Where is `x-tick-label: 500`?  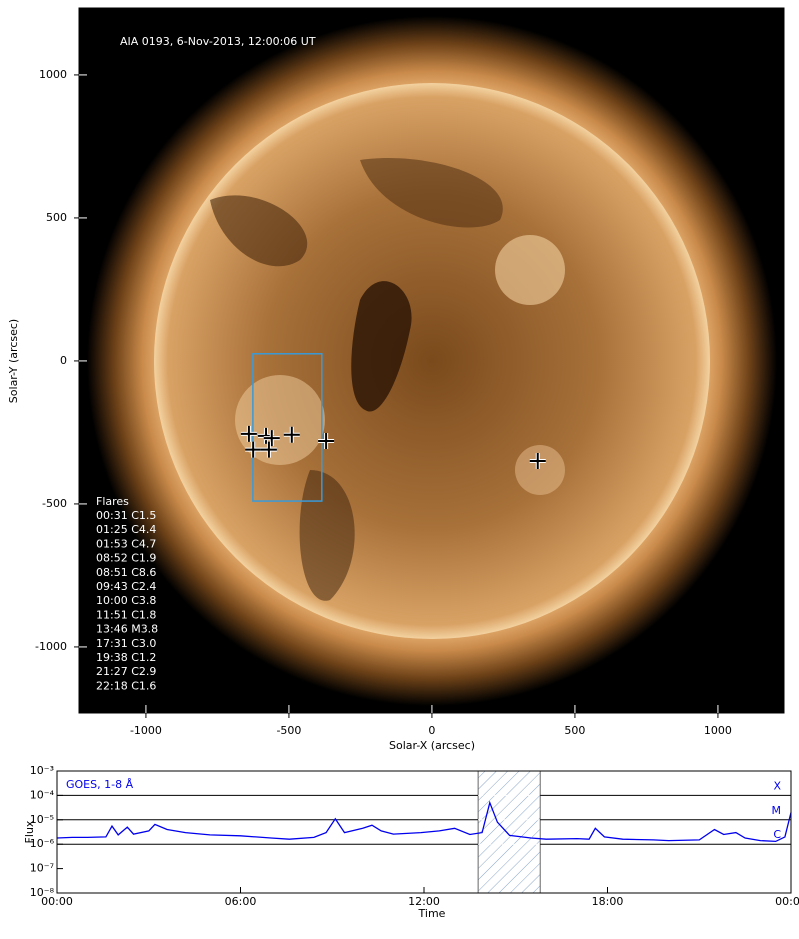
x-tick-label: 500 is located at coordinates (574, 730).